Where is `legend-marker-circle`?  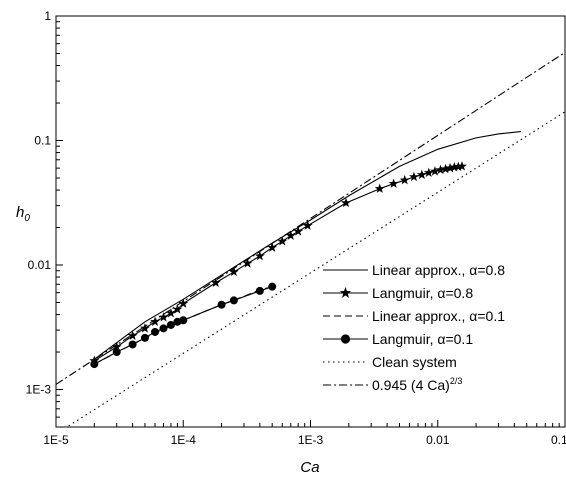
legend-marker-circle is located at coordinates (345, 339).